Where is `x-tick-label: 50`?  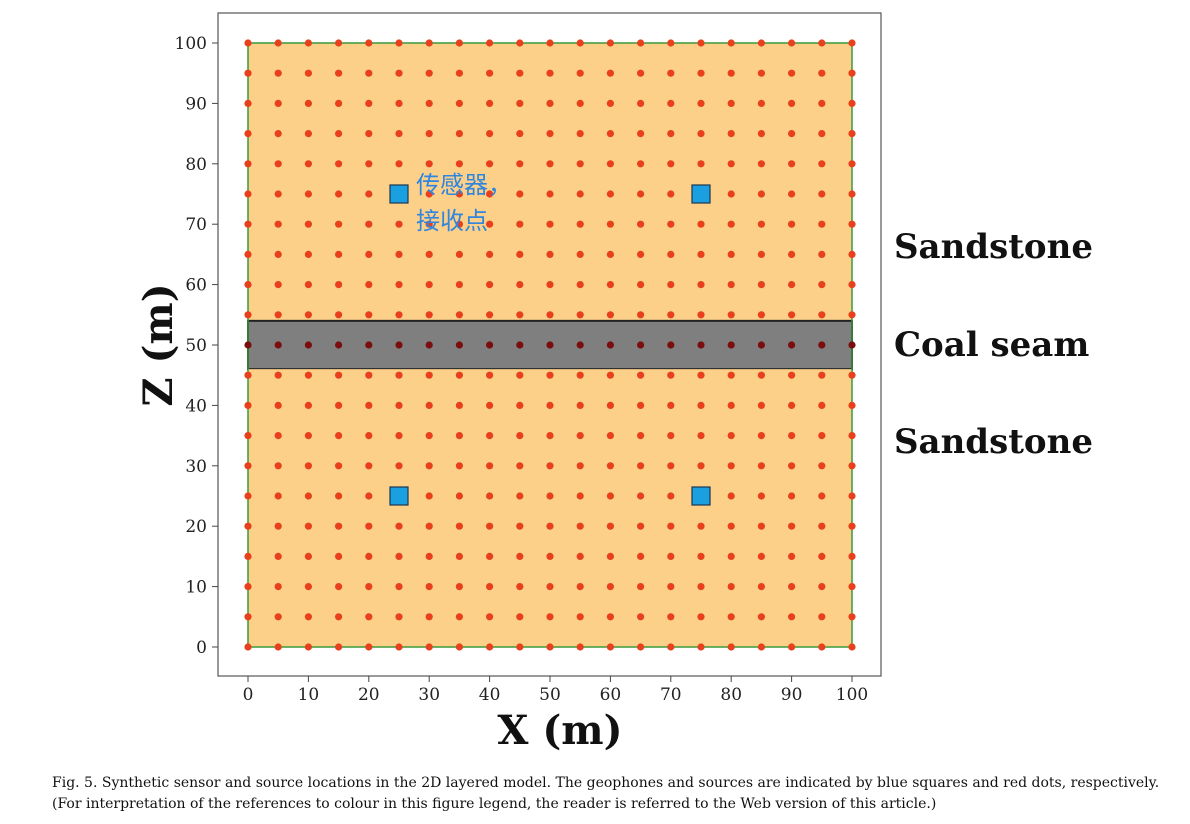 x-tick-label: 50 is located at coordinates (550, 695).